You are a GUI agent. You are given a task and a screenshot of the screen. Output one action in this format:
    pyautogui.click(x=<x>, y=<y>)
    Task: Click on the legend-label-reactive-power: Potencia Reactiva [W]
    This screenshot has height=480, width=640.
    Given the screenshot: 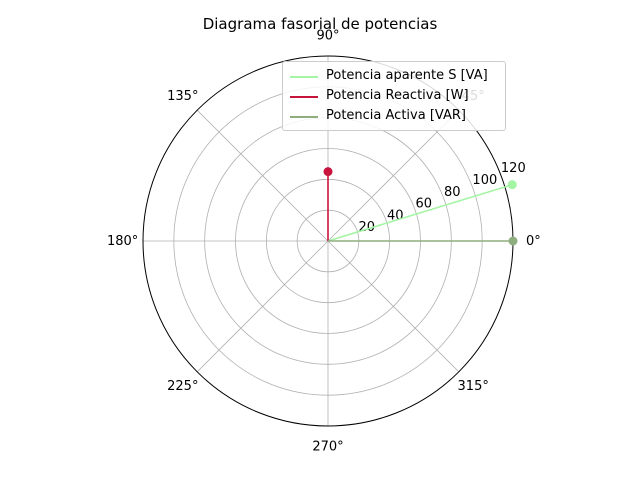 What is the action you would take?
    pyautogui.click(x=397, y=95)
    